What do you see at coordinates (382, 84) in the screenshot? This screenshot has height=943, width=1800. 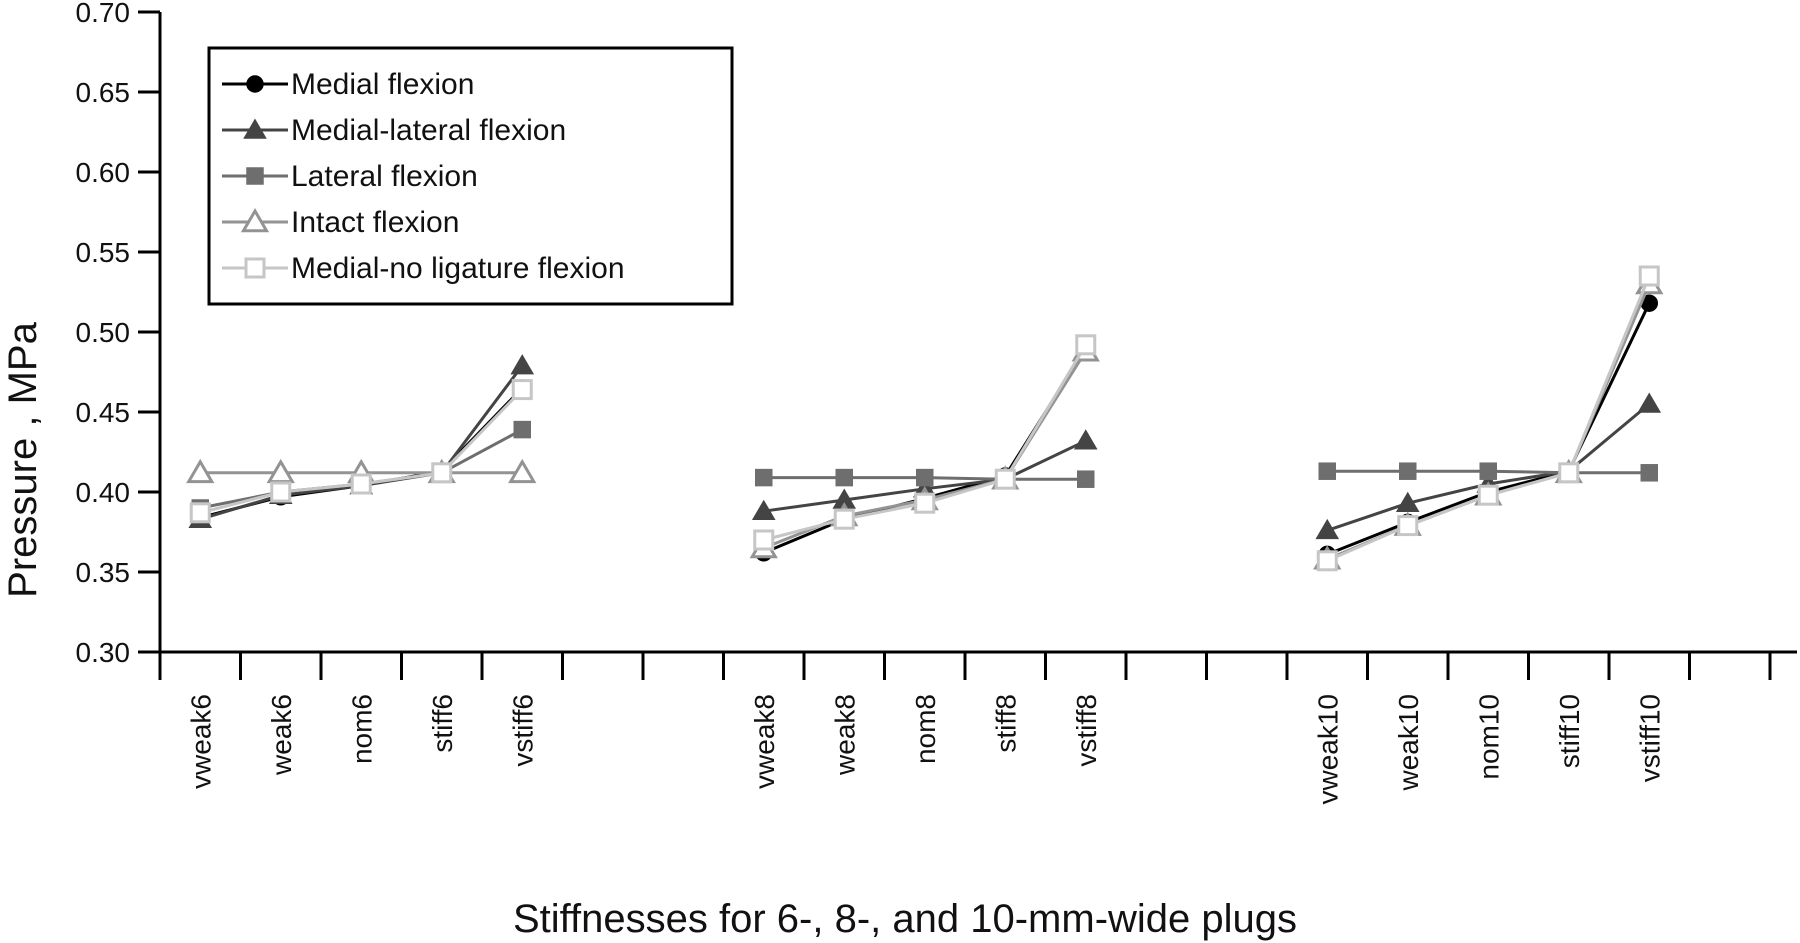 I see `legend-label: Medial flexion` at bounding box center [382, 84].